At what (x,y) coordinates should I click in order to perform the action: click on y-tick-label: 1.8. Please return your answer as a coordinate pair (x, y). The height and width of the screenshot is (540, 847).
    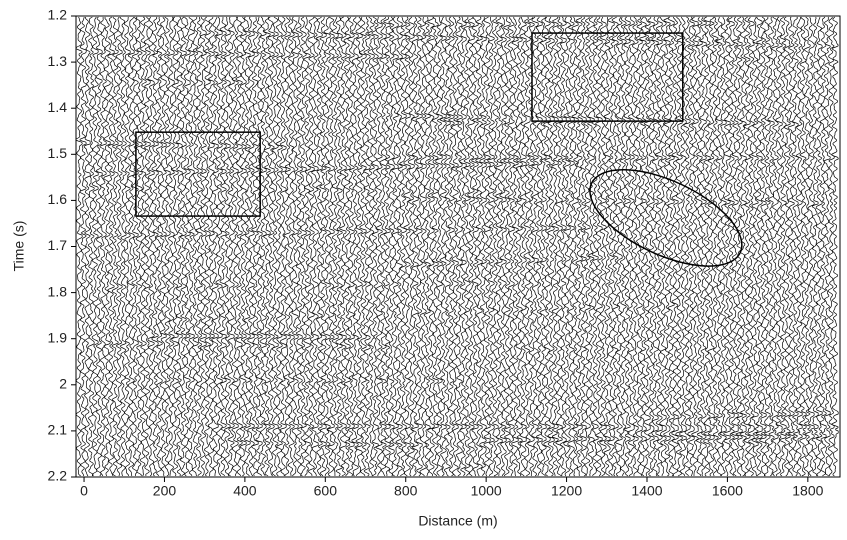
    Looking at the image, I should click on (58, 291).